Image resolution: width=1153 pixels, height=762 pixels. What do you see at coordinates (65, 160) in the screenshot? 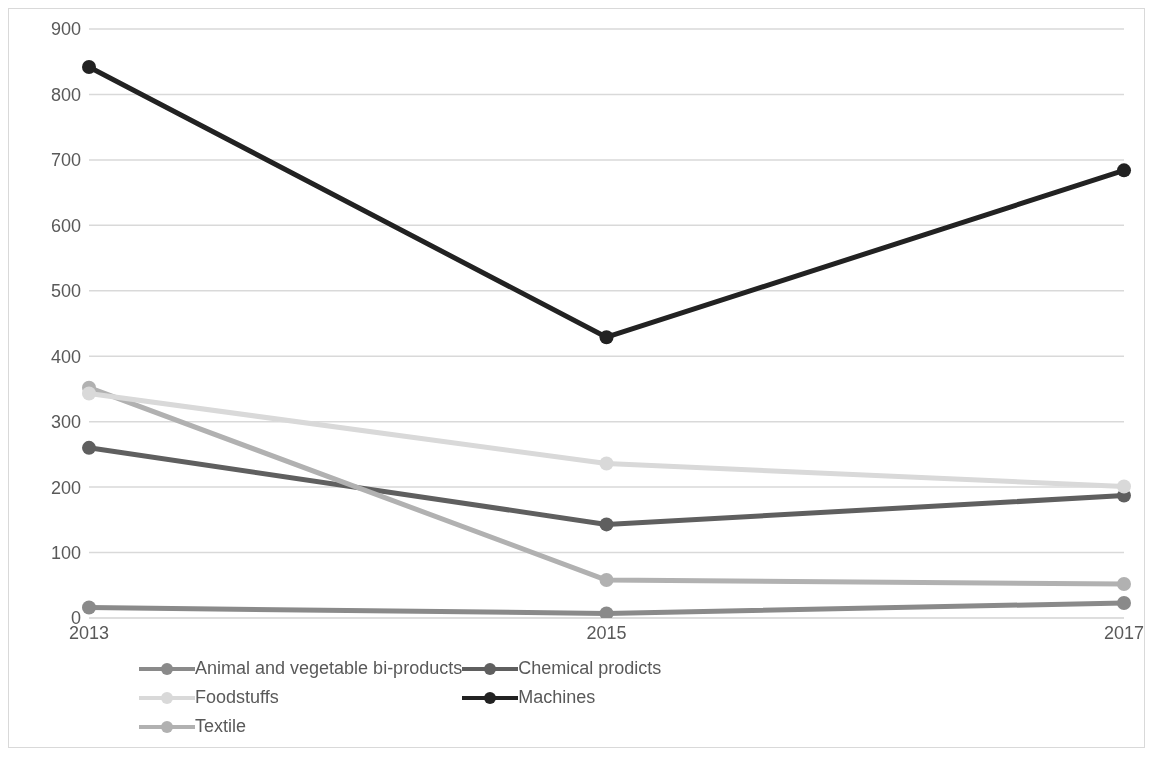
I see `y-tick-label: 700` at bounding box center [65, 160].